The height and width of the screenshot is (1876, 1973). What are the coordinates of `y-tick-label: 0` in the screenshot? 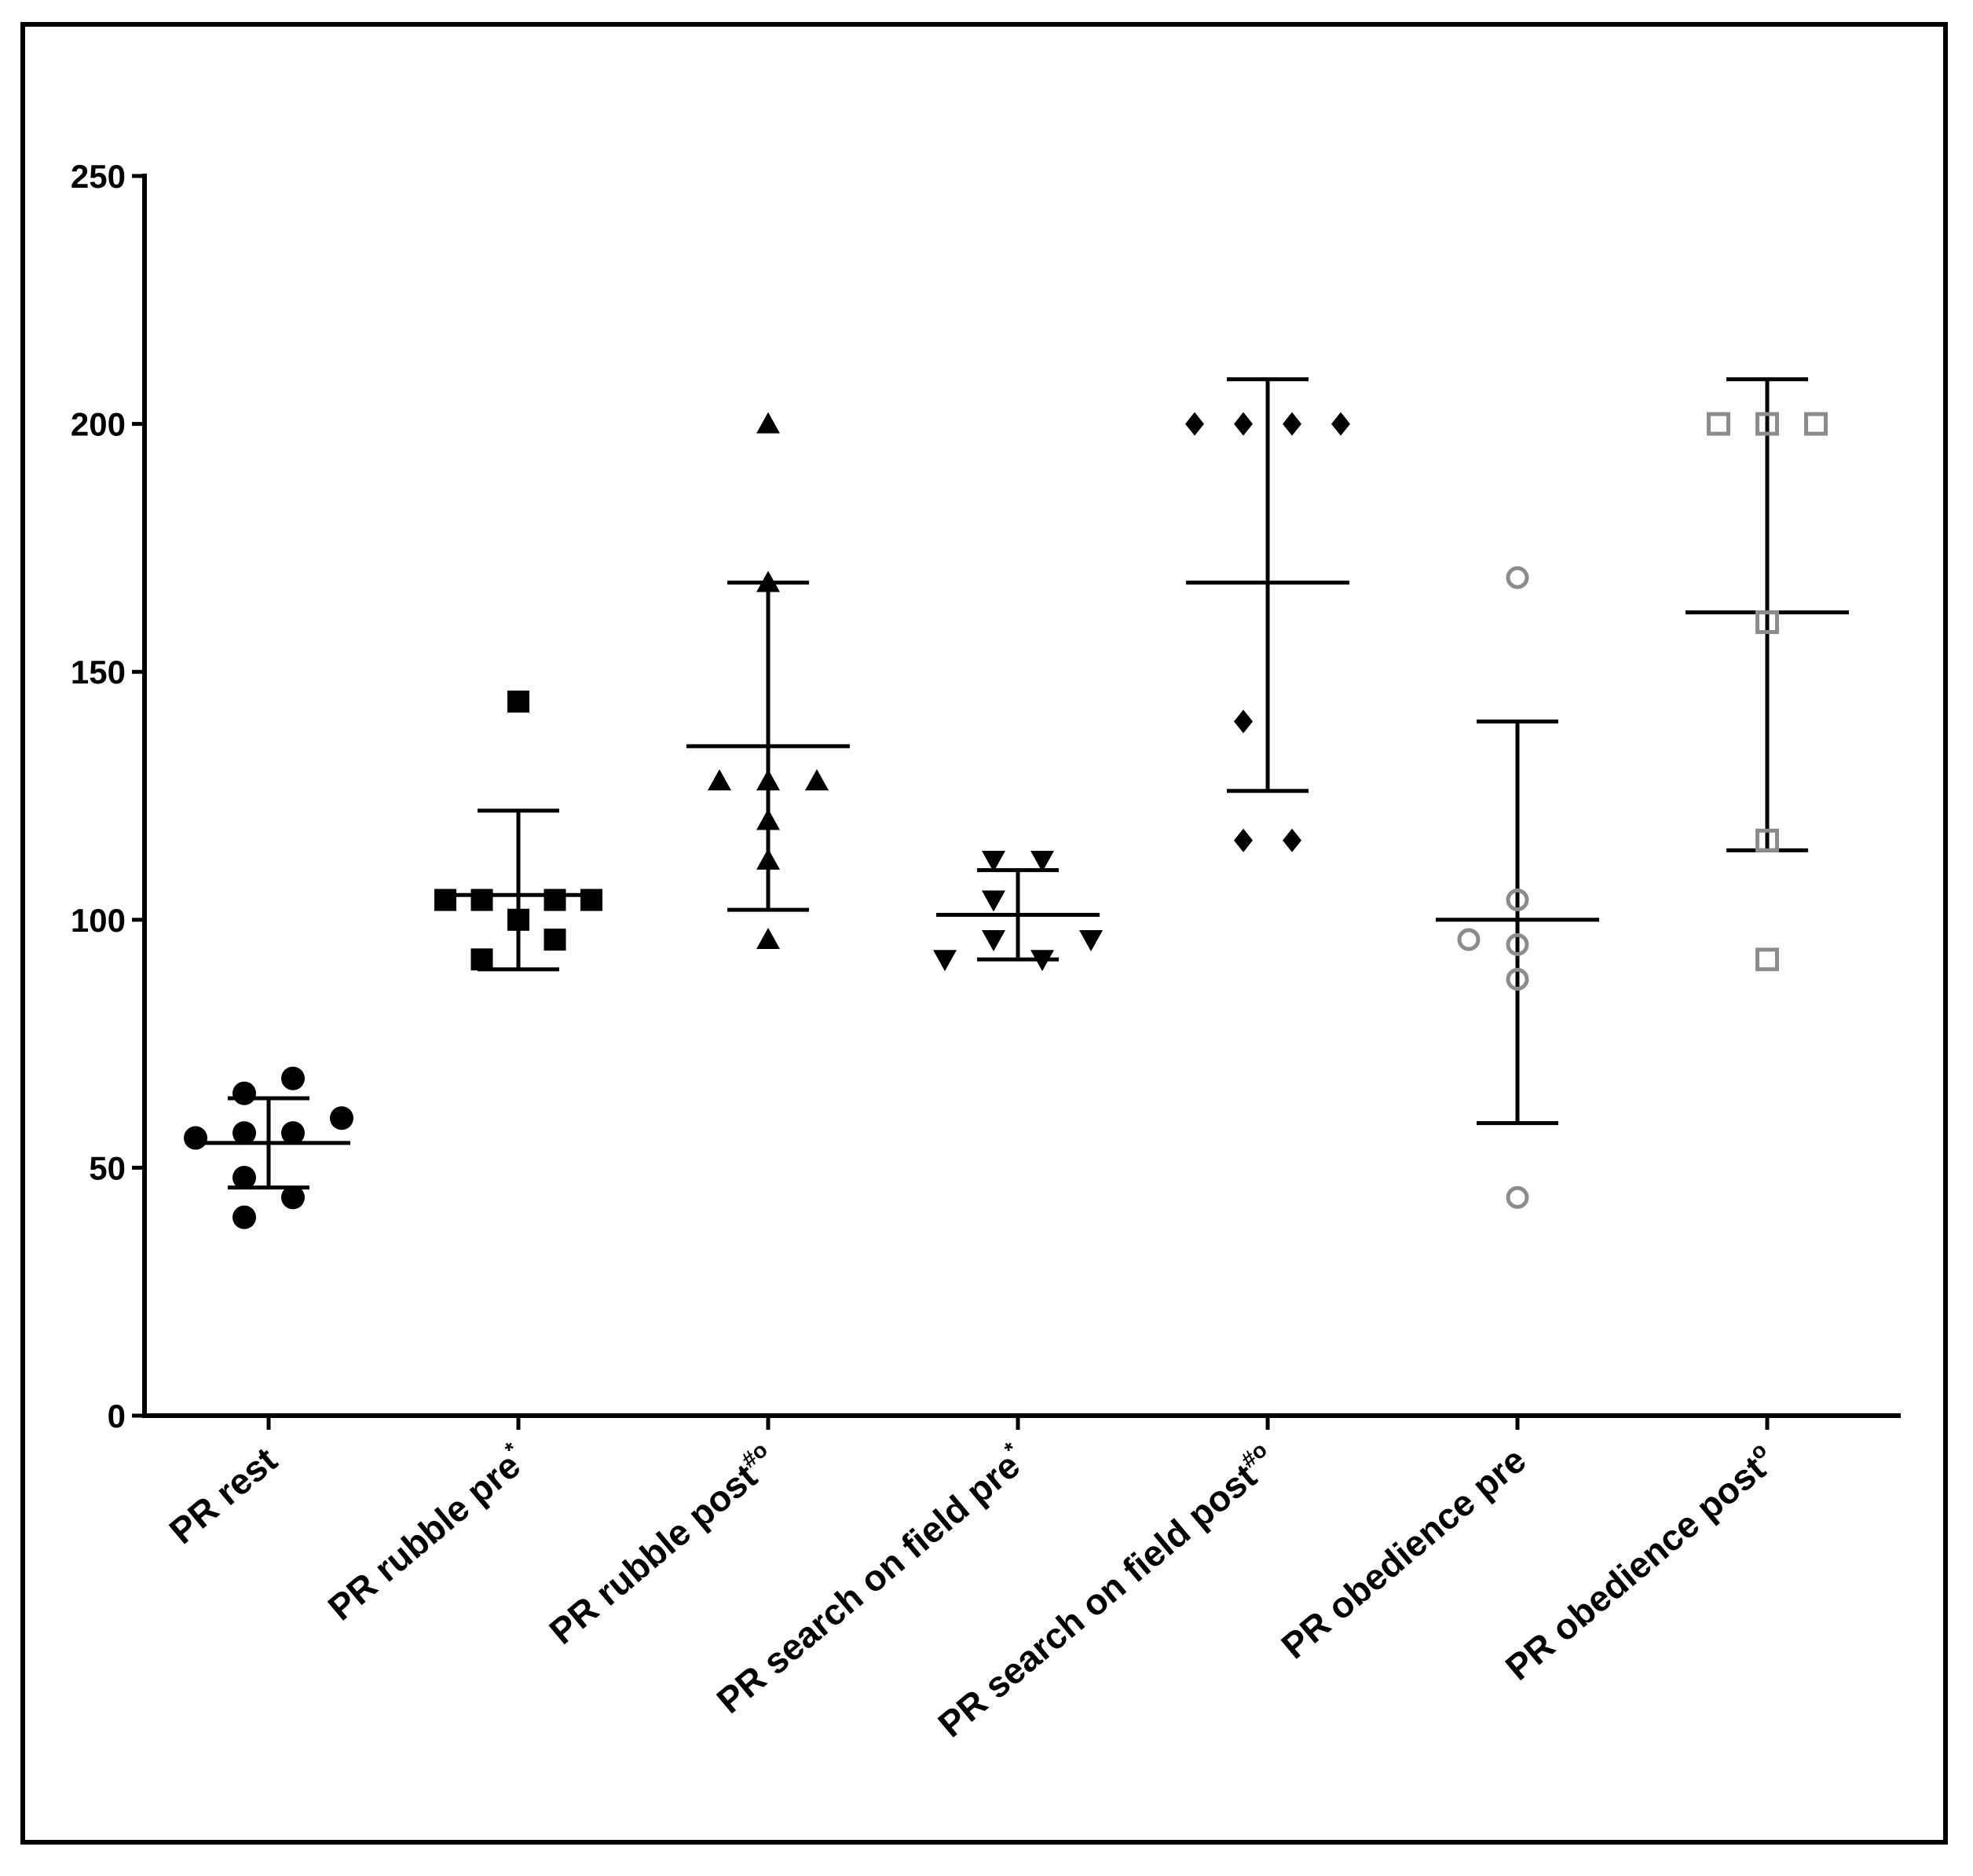 It's located at (117, 1416).